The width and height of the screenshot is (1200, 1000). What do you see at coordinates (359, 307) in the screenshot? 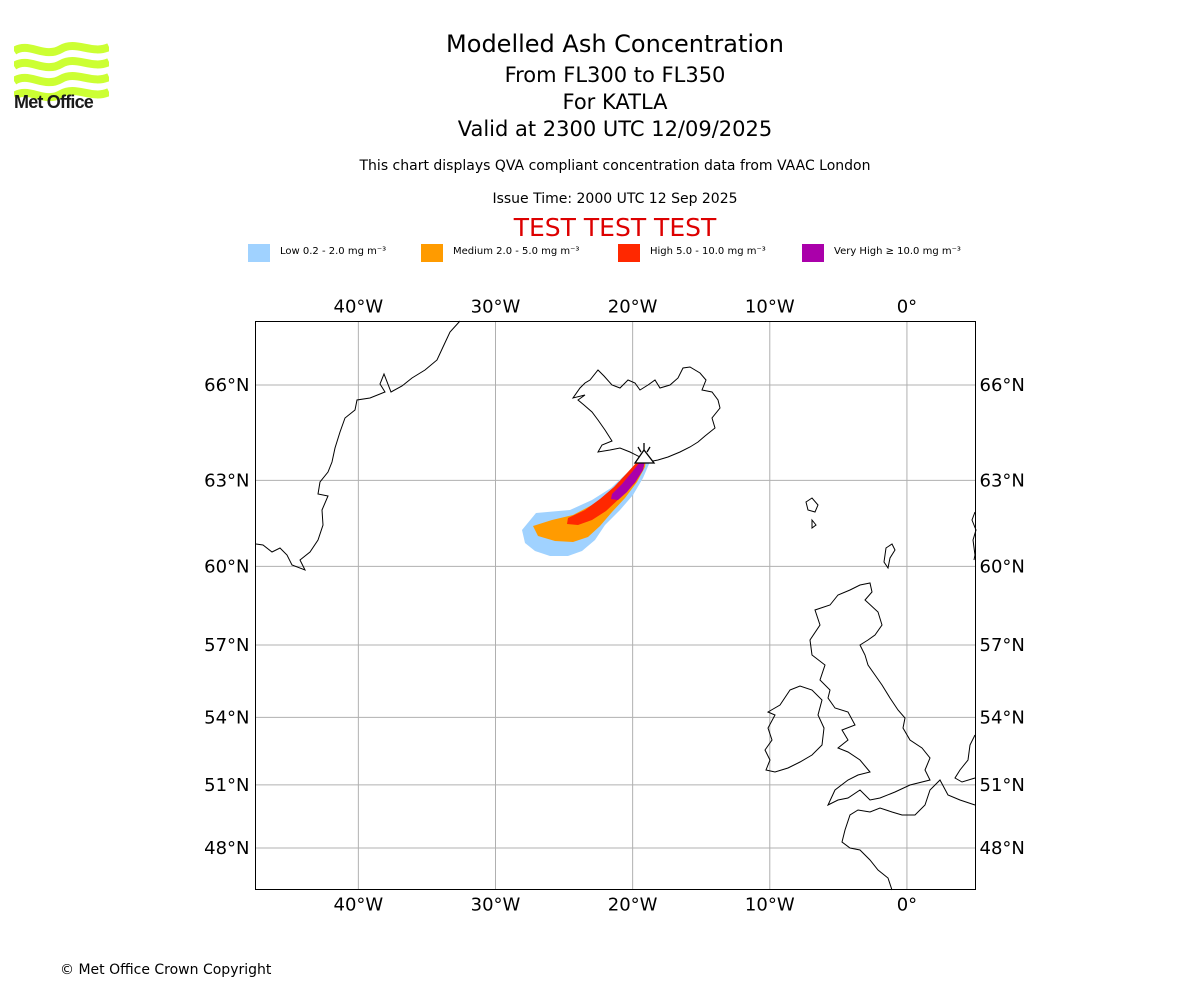
I see `lon-label-top: 40°W` at bounding box center [359, 307].